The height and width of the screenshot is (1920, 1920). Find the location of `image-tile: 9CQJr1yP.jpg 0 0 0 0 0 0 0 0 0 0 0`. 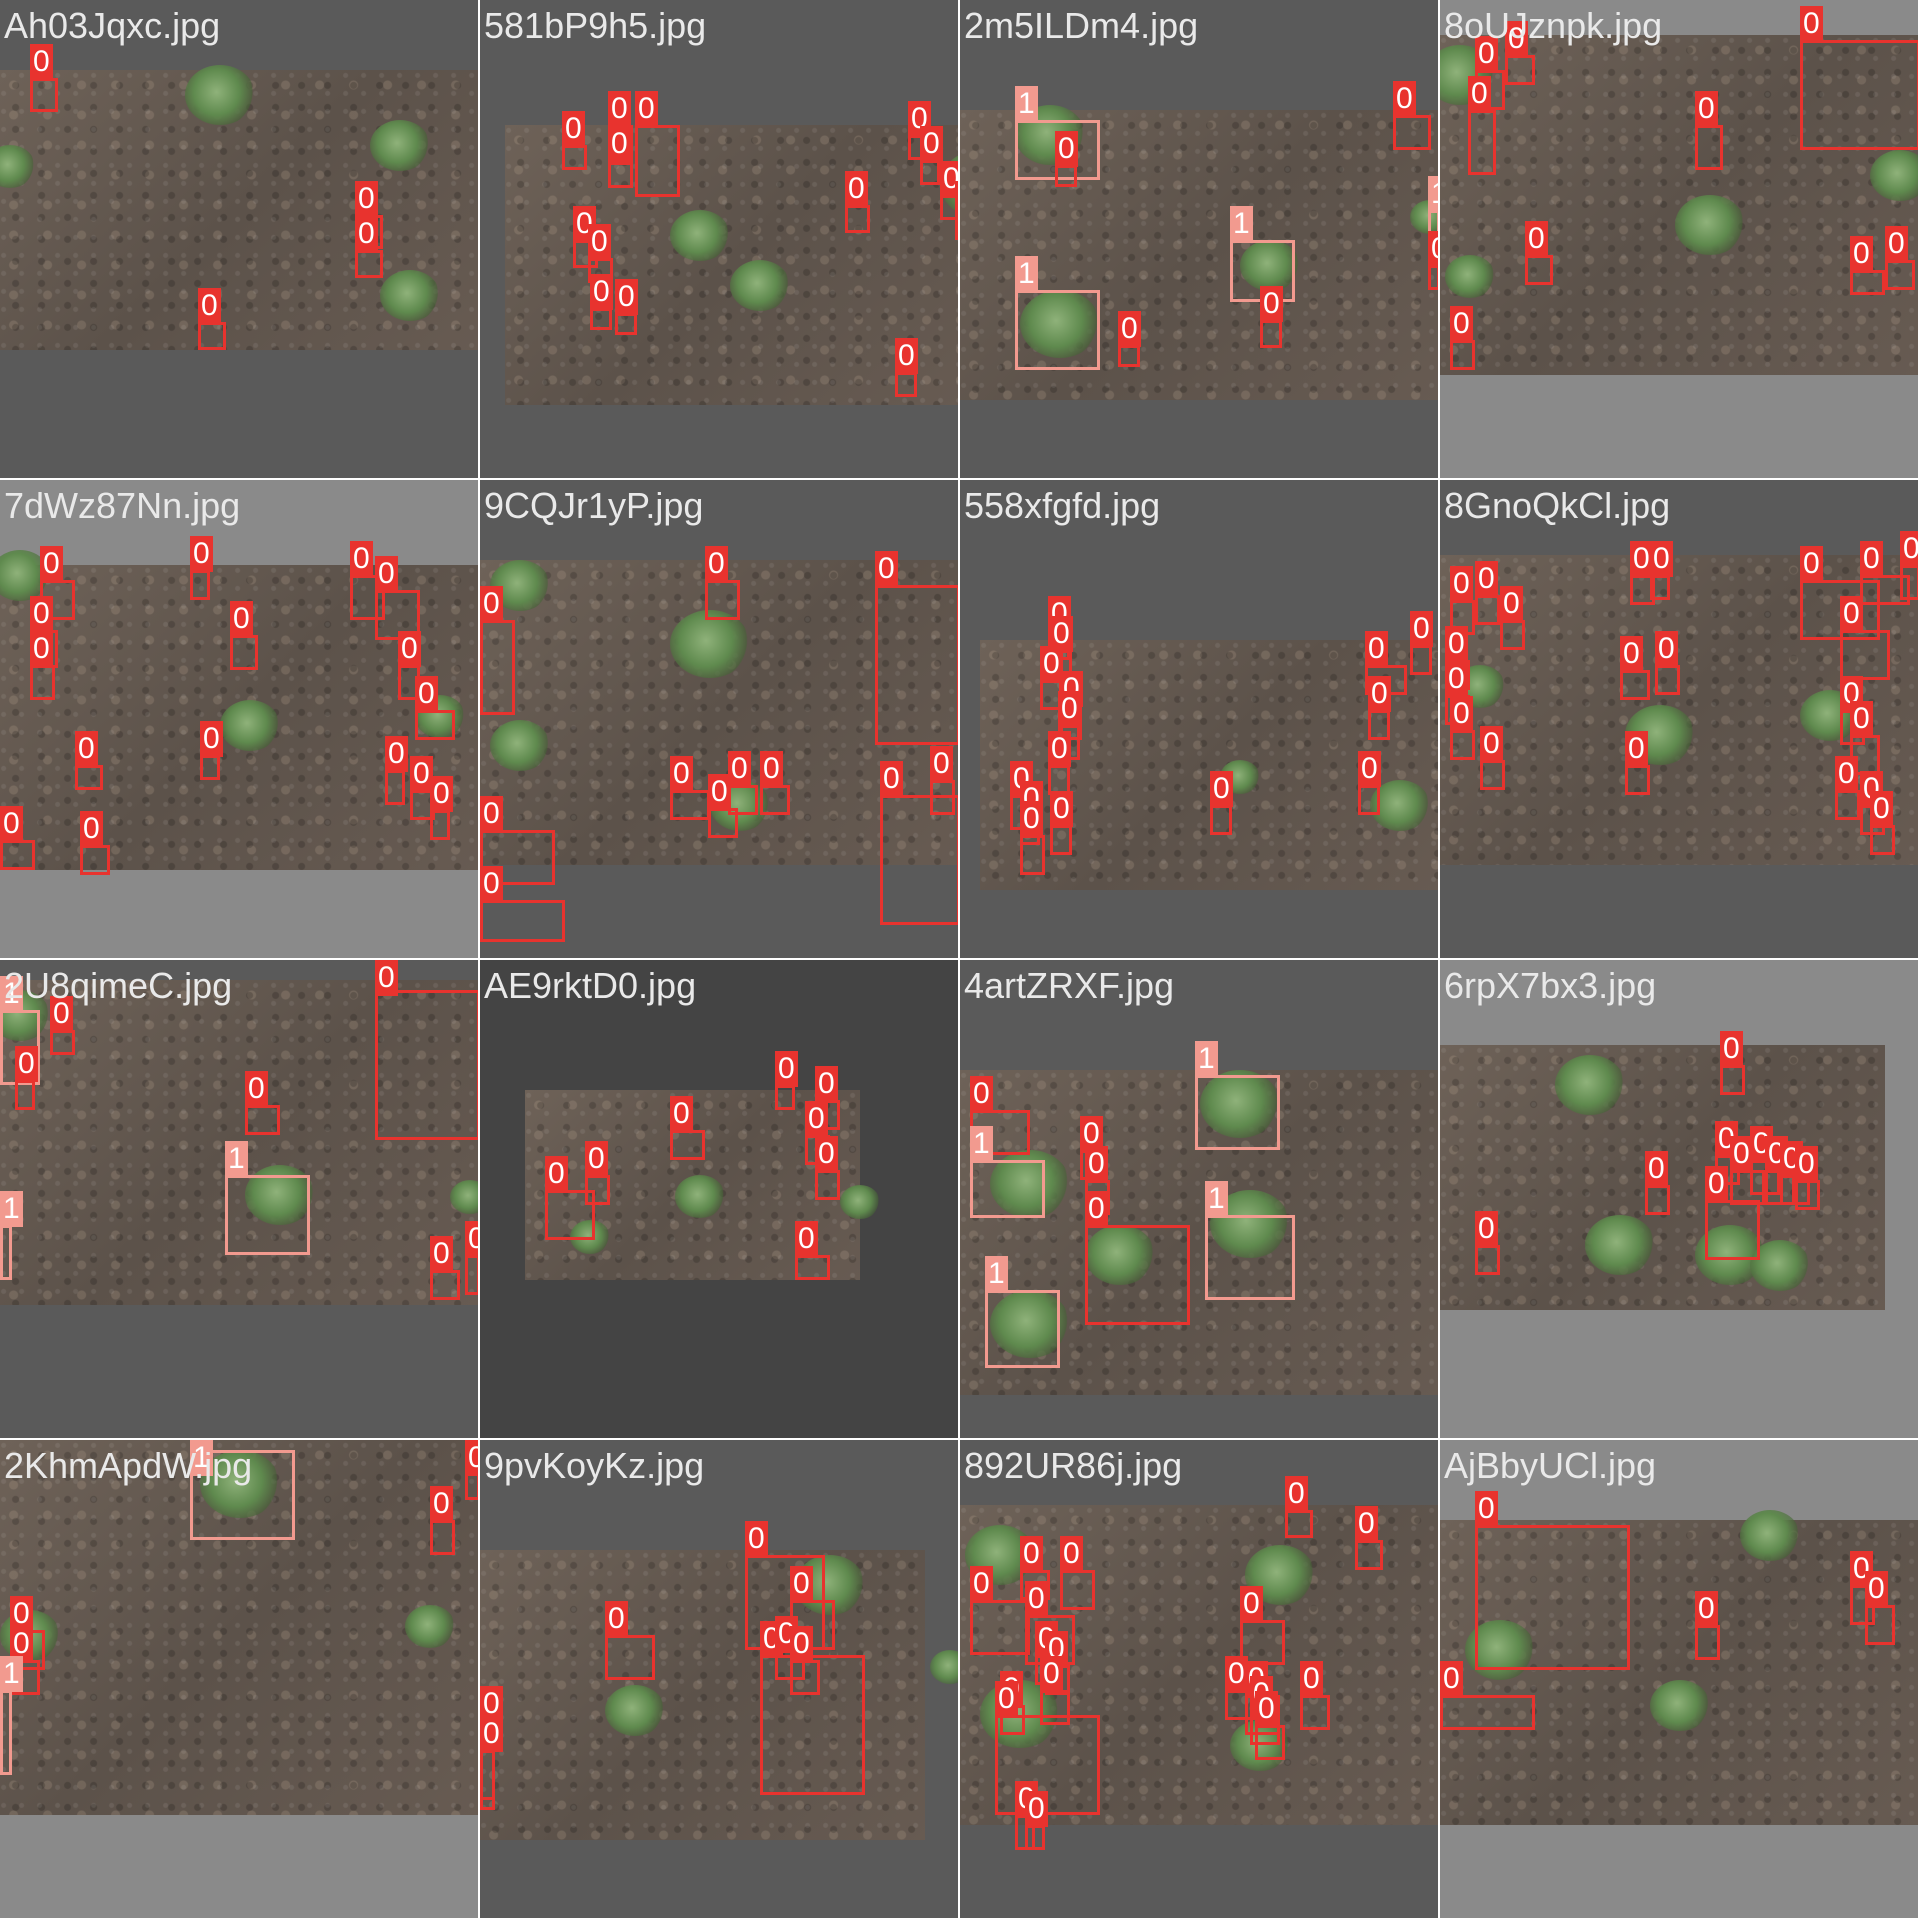

image-tile: 9CQJr1yP.jpg 0 0 0 0 0 0 0 0 0 0 0 is located at coordinates (719, 719).